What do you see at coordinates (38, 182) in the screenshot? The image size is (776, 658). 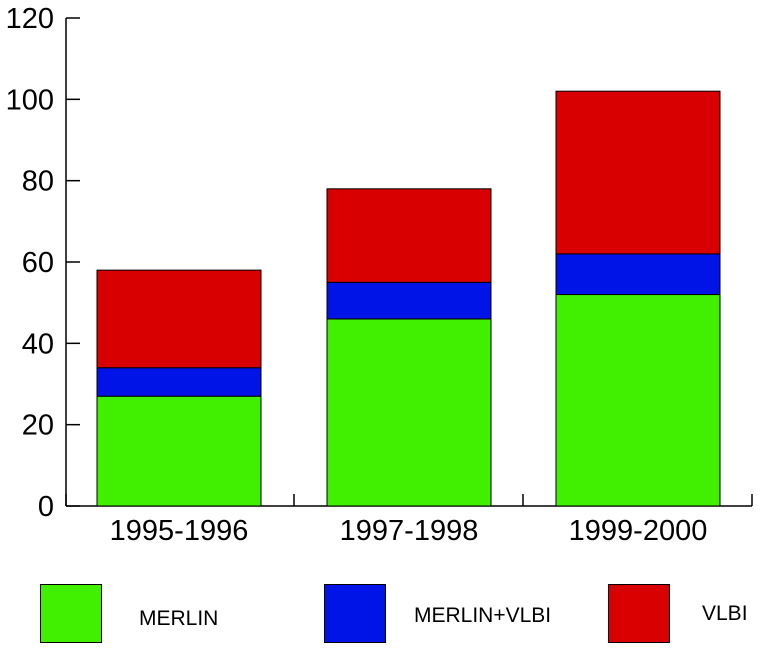 I see `y-tick-label: 80` at bounding box center [38, 182].